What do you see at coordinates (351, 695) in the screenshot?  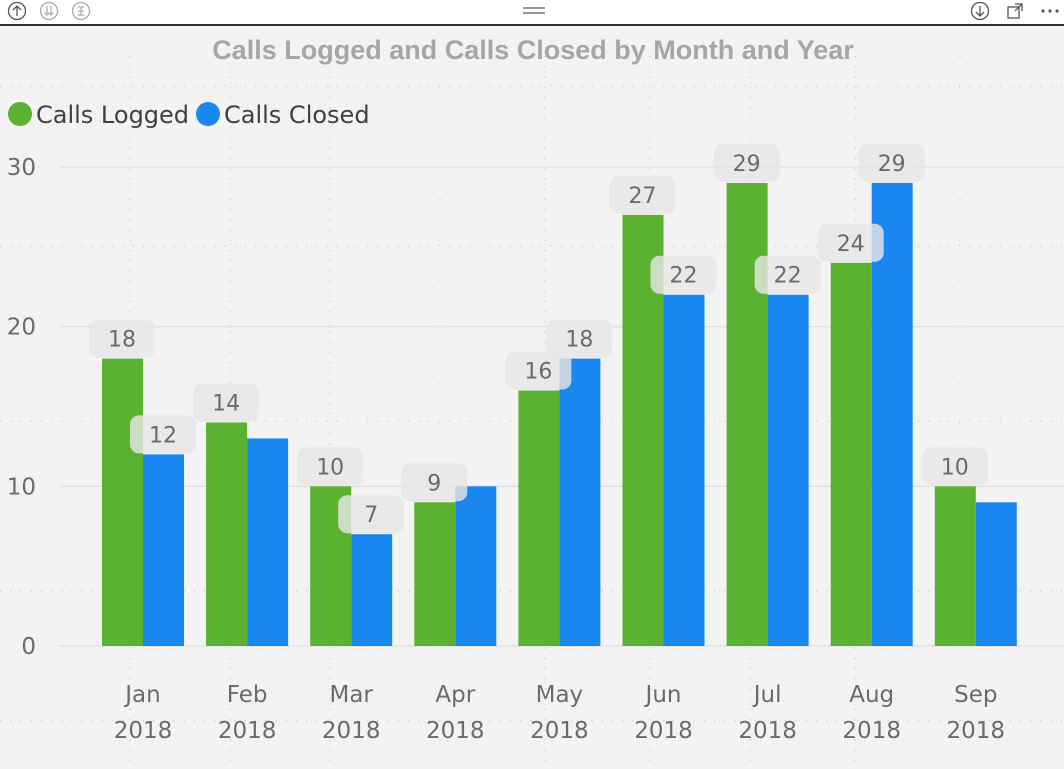 I see `x-tick-label-month: Mar` at bounding box center [351, 695].